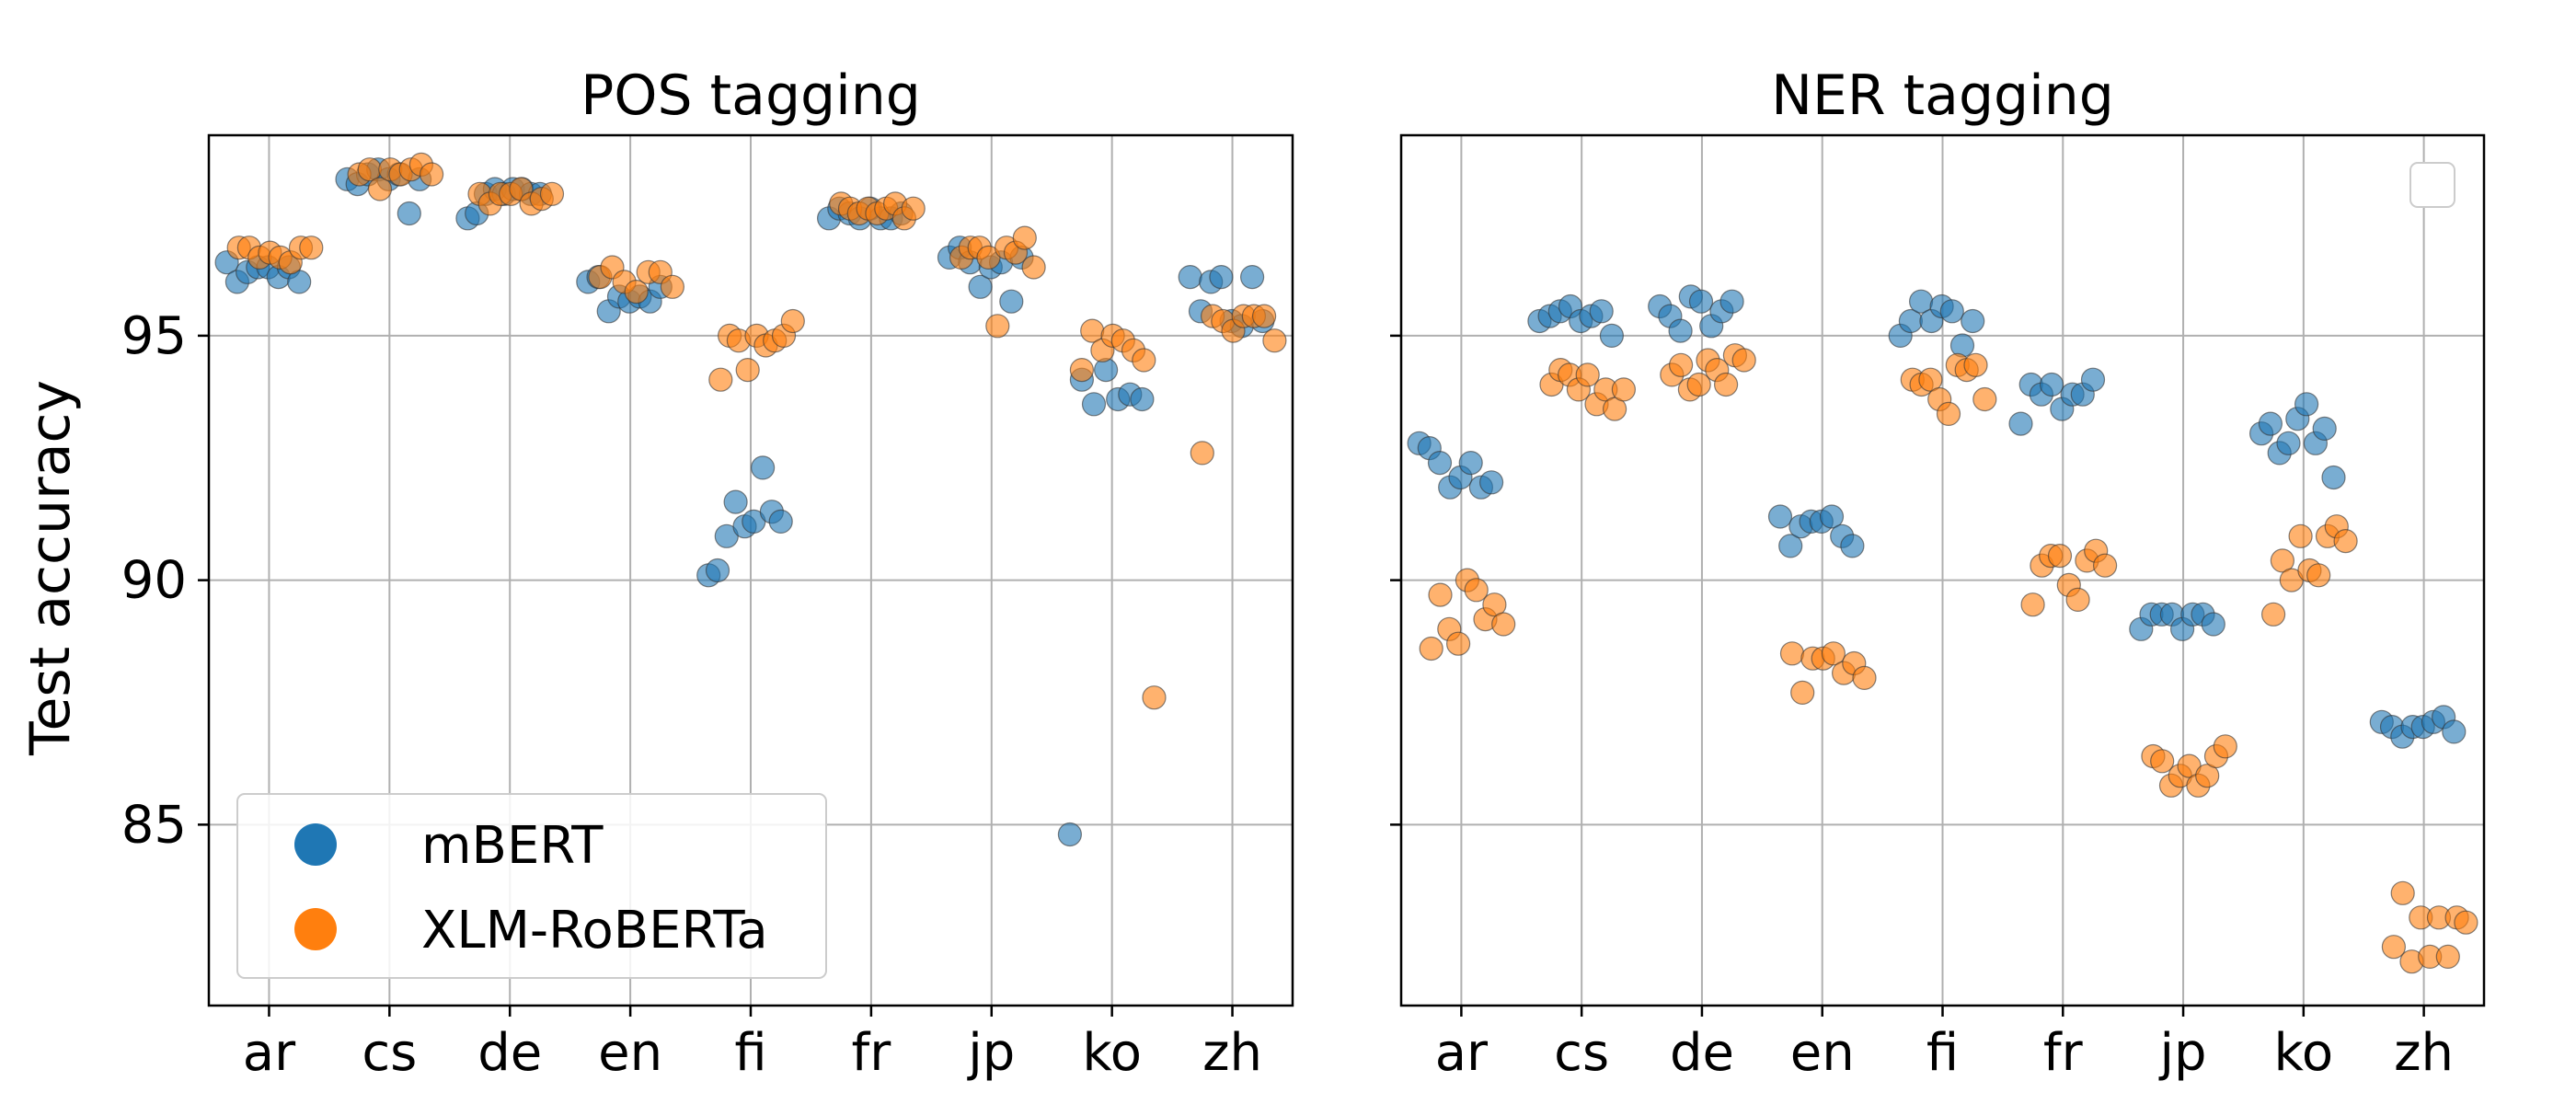 The image size is (2576, 1104). What do you see at coordinates (1942, 95) in the screenshot?
I see `chart-title: NER tagging` at bounding box center [1942, 95].